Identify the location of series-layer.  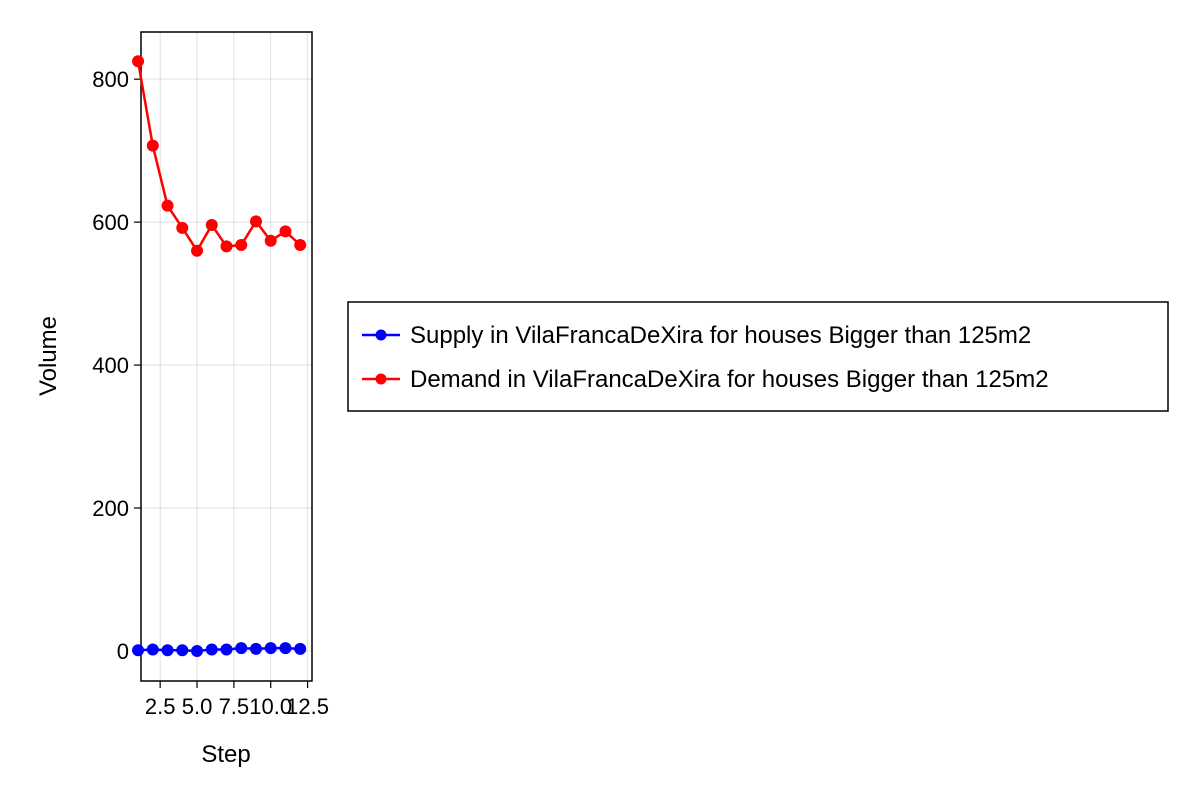
(219, 356).